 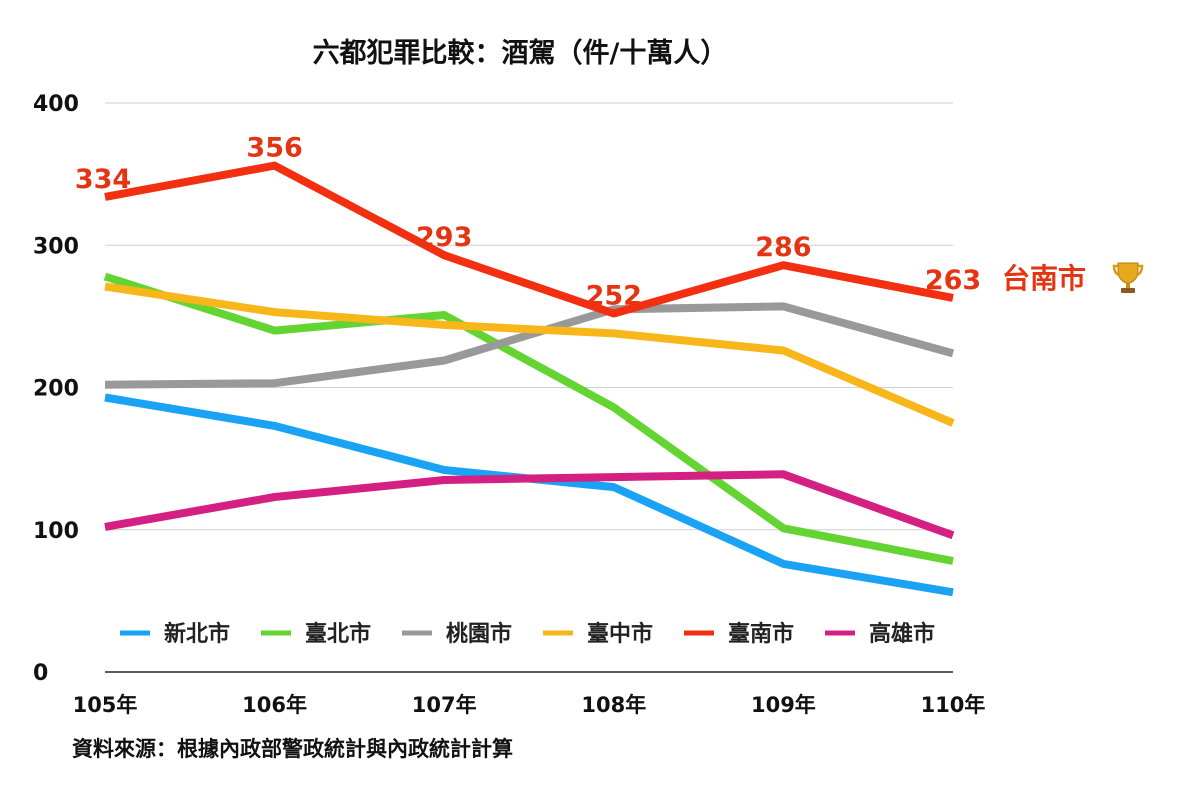 What do you see at coordinates (105, 705) in the screenshot?
I see `x-tick-label: 105年` at bounding box center [105, 705].